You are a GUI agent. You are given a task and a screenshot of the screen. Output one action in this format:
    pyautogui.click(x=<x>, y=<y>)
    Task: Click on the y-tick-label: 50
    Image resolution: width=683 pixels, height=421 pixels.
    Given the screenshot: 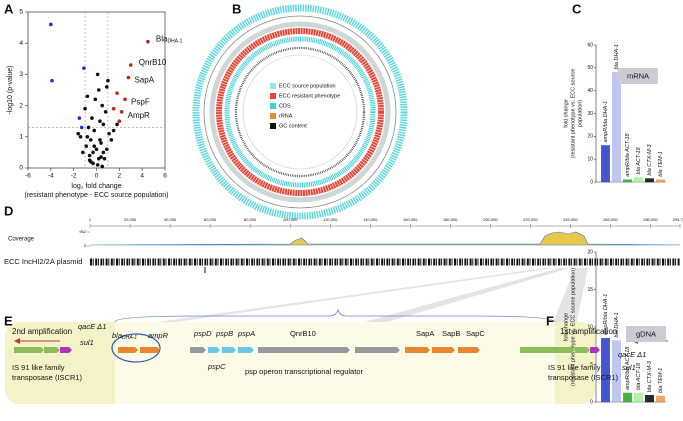 What is the action you would take?
    pyautogui.click(x=590, y=68)
    